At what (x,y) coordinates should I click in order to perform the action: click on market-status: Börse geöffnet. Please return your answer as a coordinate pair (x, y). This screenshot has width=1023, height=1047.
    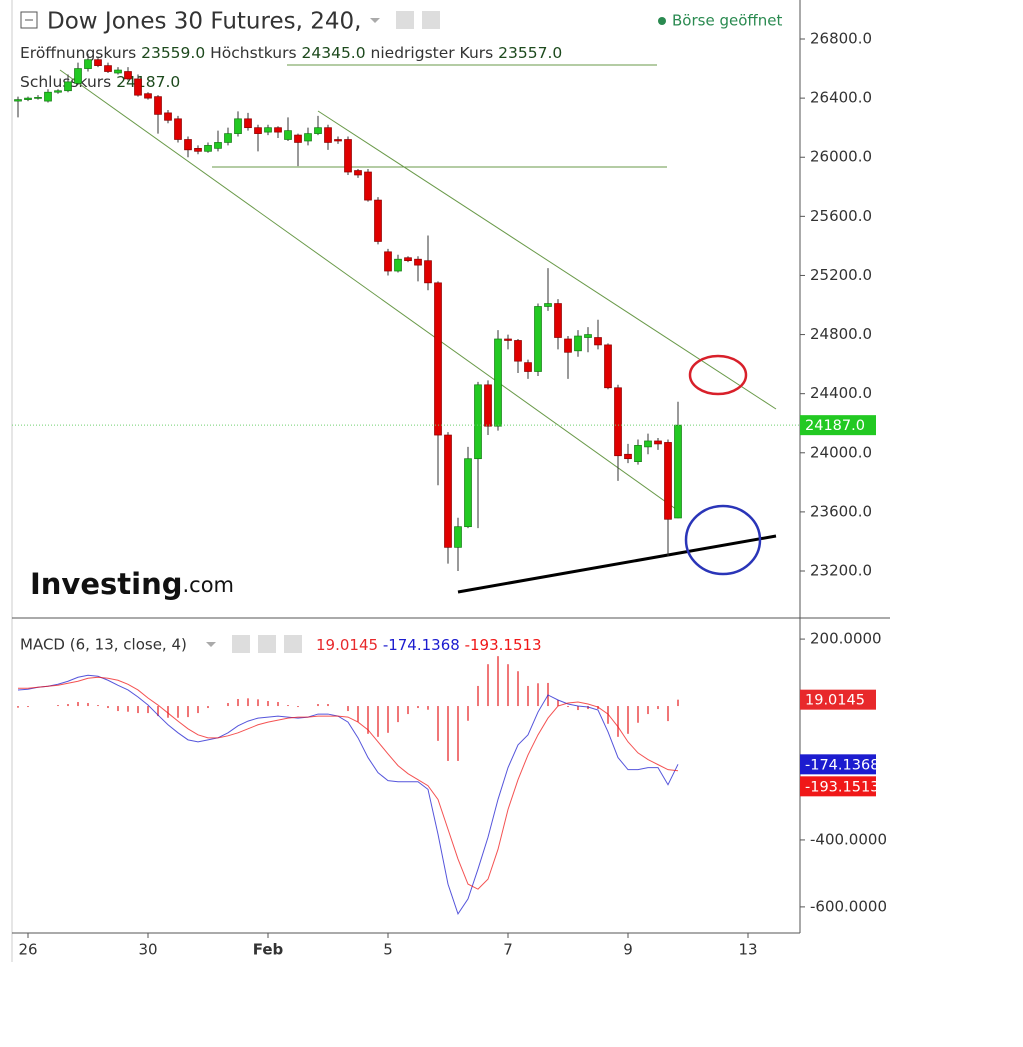
    Looking at the image, I should click on (727, 21).